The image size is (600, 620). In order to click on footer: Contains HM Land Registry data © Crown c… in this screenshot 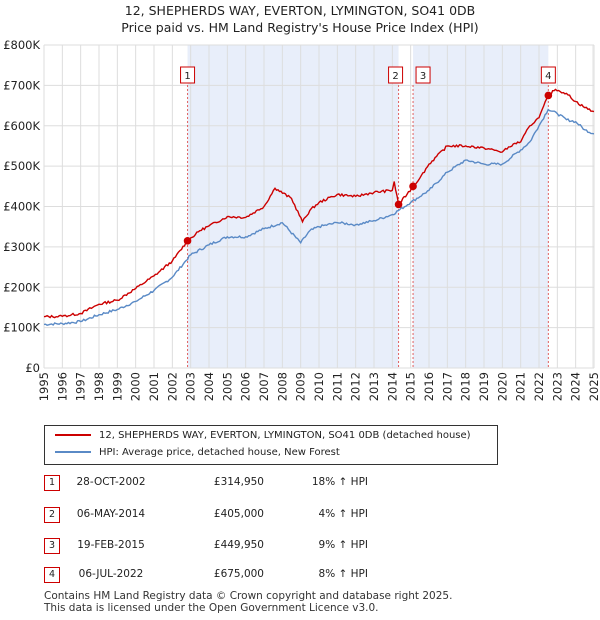, I will do `click(248, 602)`.